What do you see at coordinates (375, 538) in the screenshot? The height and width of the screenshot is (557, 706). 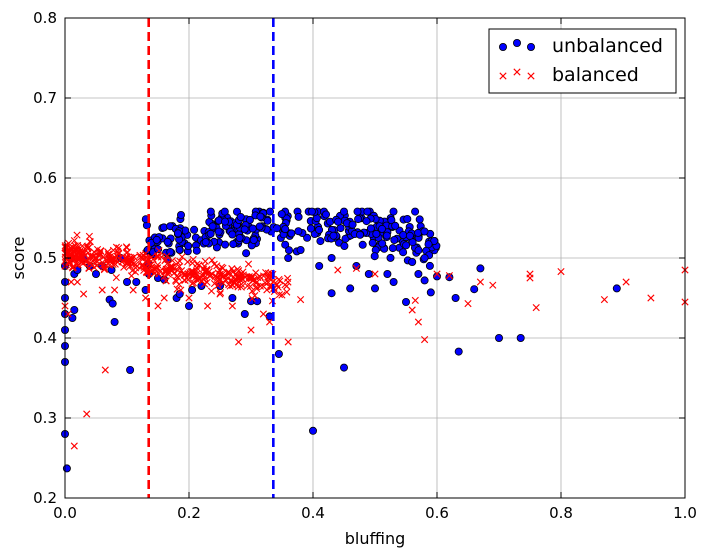 I see `x-axis-label: bluffing` at bounding box center [375, 538].